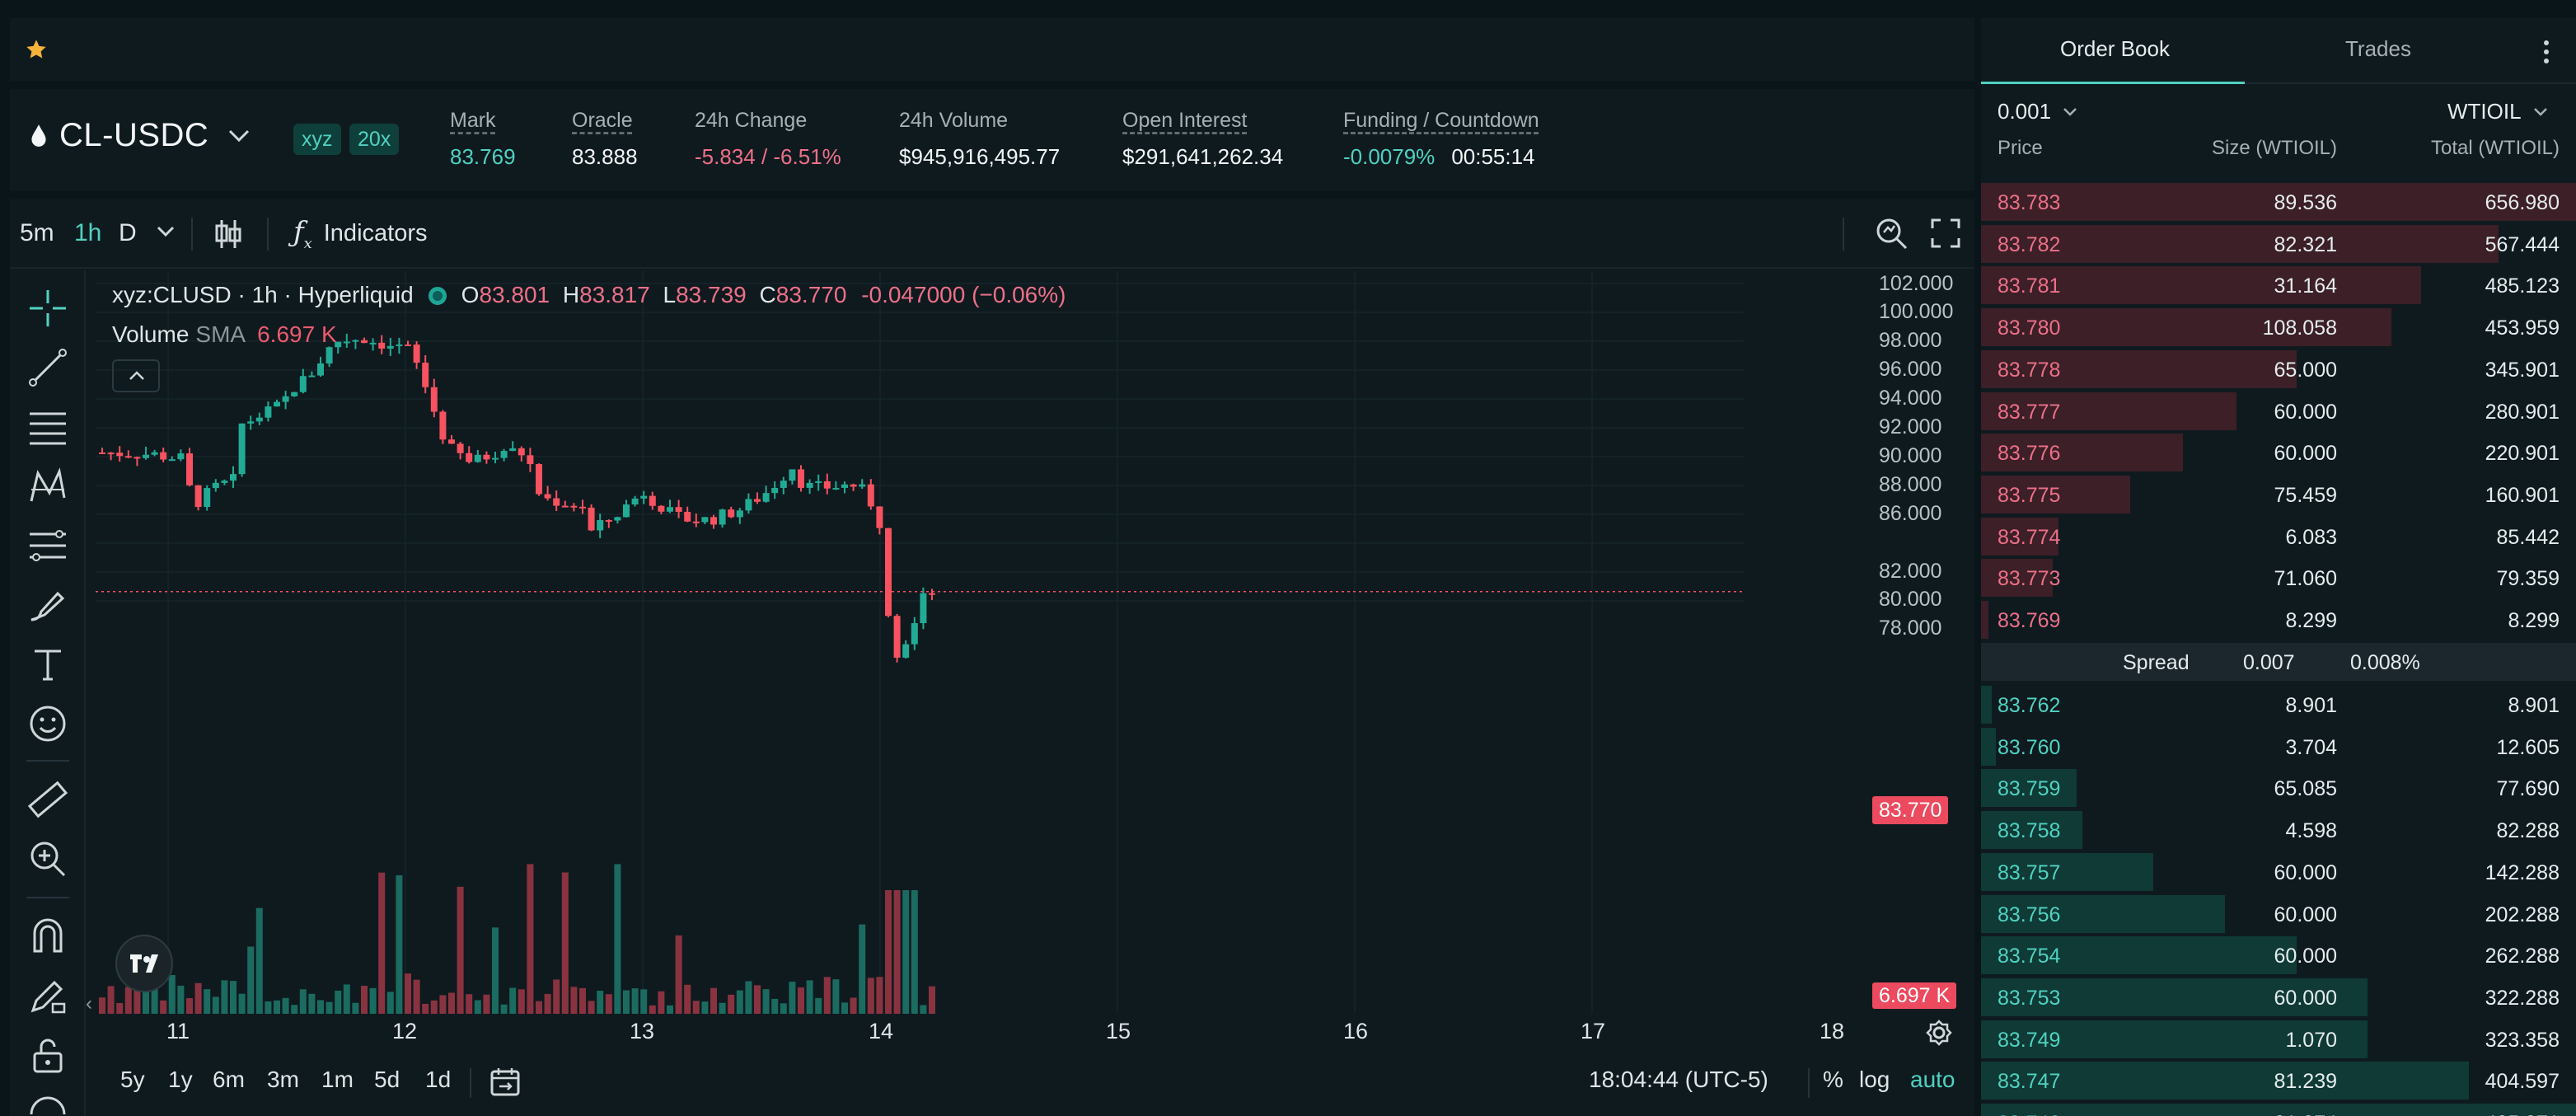  What do you see at coordinates (1833, 1079) in the screenshot?
I see `percent-toggle: %` at bounding box center [1833, 1079].